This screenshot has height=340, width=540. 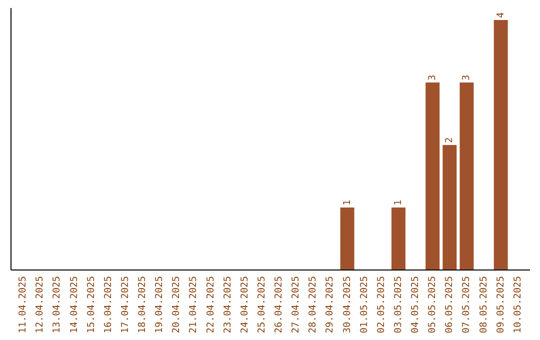 What do you see at coordinates (500, 305) in the screenshot?
I see `x-tick-label: 09.05.2025` at bounding box center [500, 305].